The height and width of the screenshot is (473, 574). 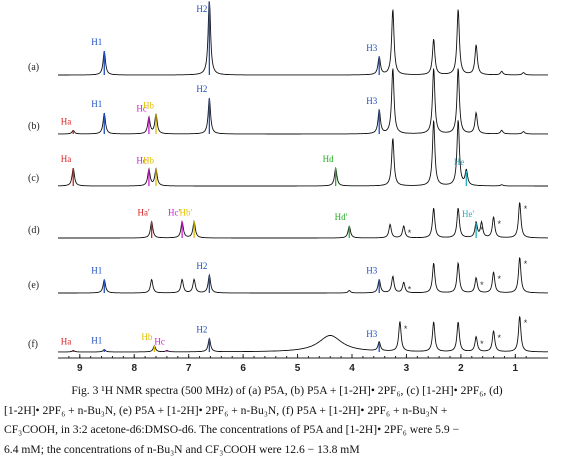 What do you see at coordinates (144, 213) in the screenshot?
I see `peak-label: Ha'` at bounding box center [144, 213].